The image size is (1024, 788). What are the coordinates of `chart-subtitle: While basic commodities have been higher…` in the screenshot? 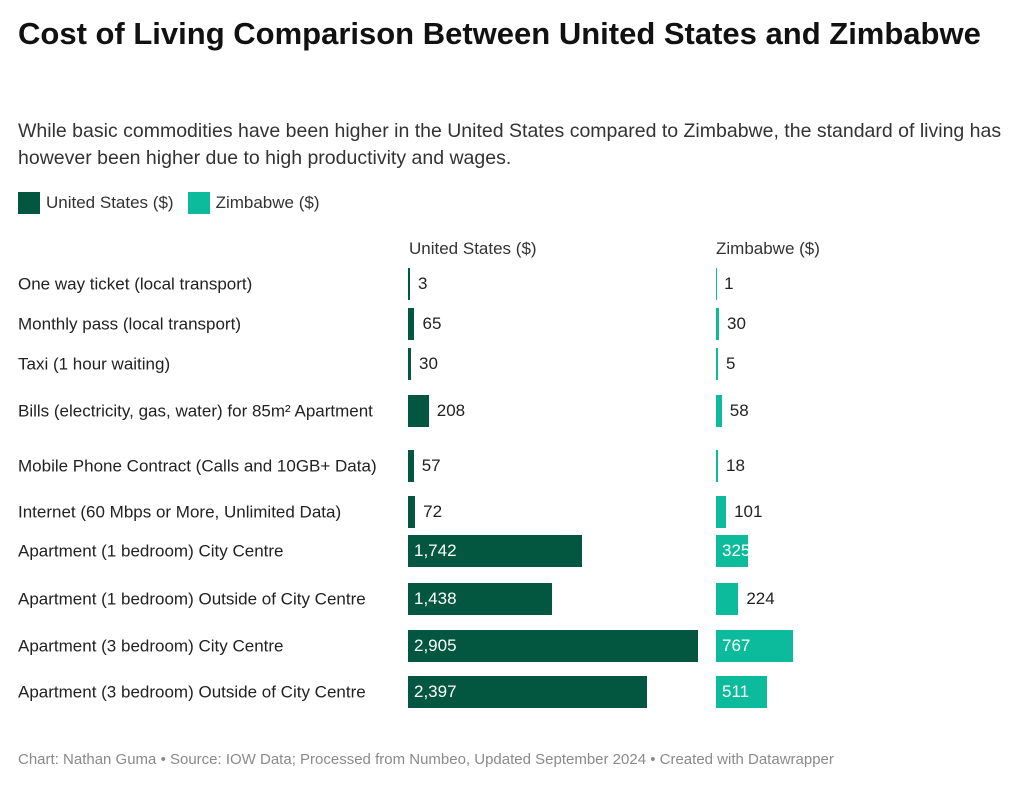 It's located at (510, 144).